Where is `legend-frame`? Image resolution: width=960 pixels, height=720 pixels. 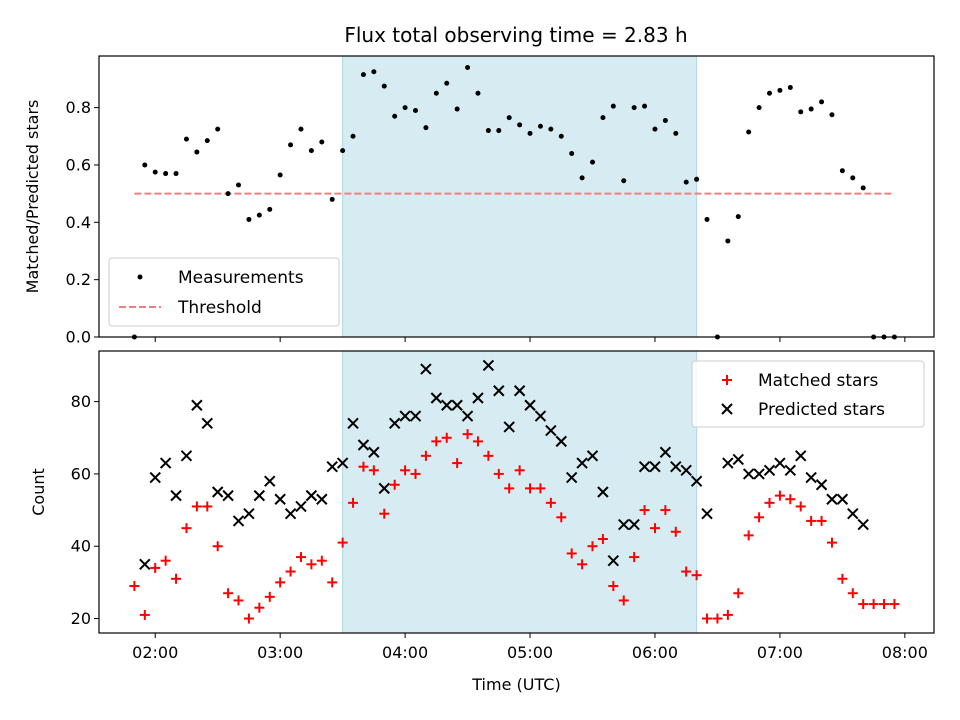 legend-frame is located at coordinates (808, 394).